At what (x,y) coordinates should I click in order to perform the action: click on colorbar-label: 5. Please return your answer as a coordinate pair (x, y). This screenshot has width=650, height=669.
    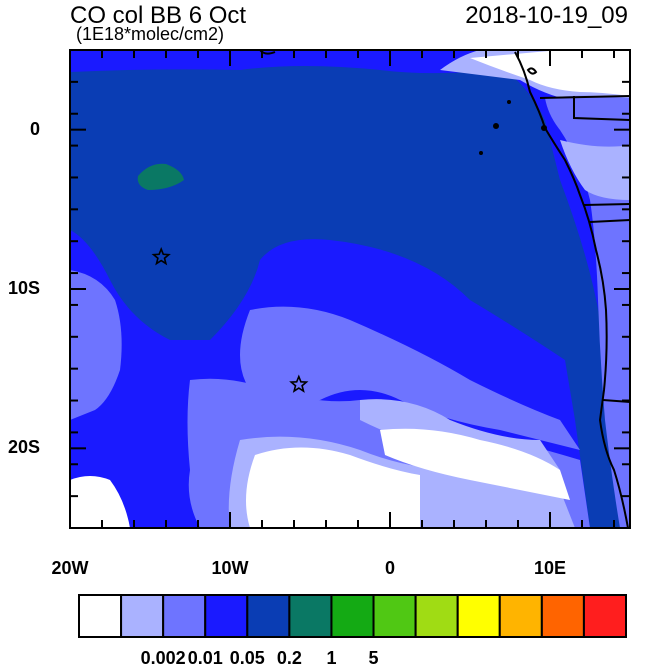
    Looking at the image, I should click on (373, 658).